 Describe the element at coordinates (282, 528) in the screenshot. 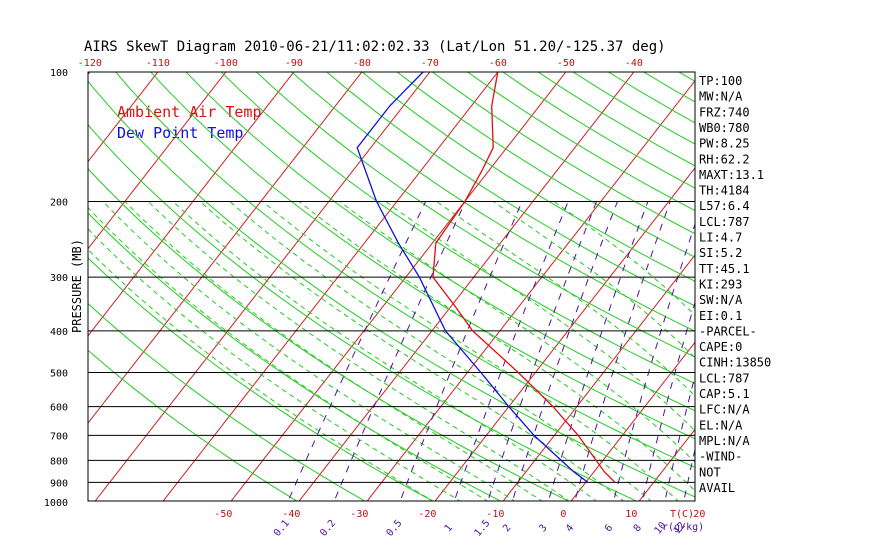

I see `mixing-ratio-tick-label: 0.1` at that location.